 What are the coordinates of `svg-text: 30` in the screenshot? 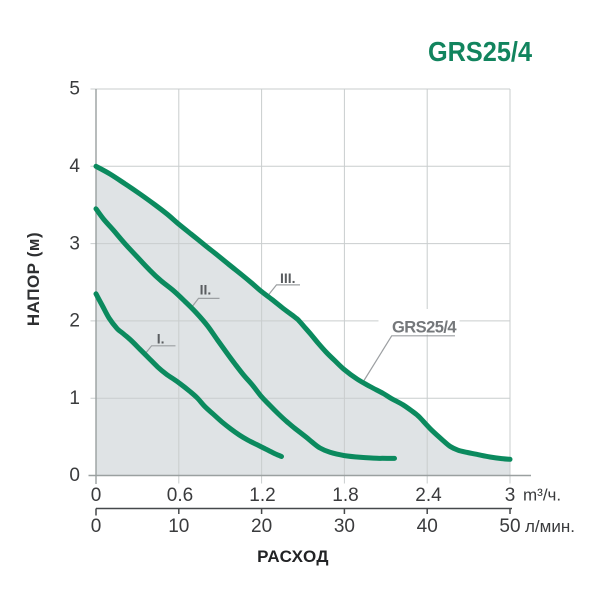 It's located at (344, 526).